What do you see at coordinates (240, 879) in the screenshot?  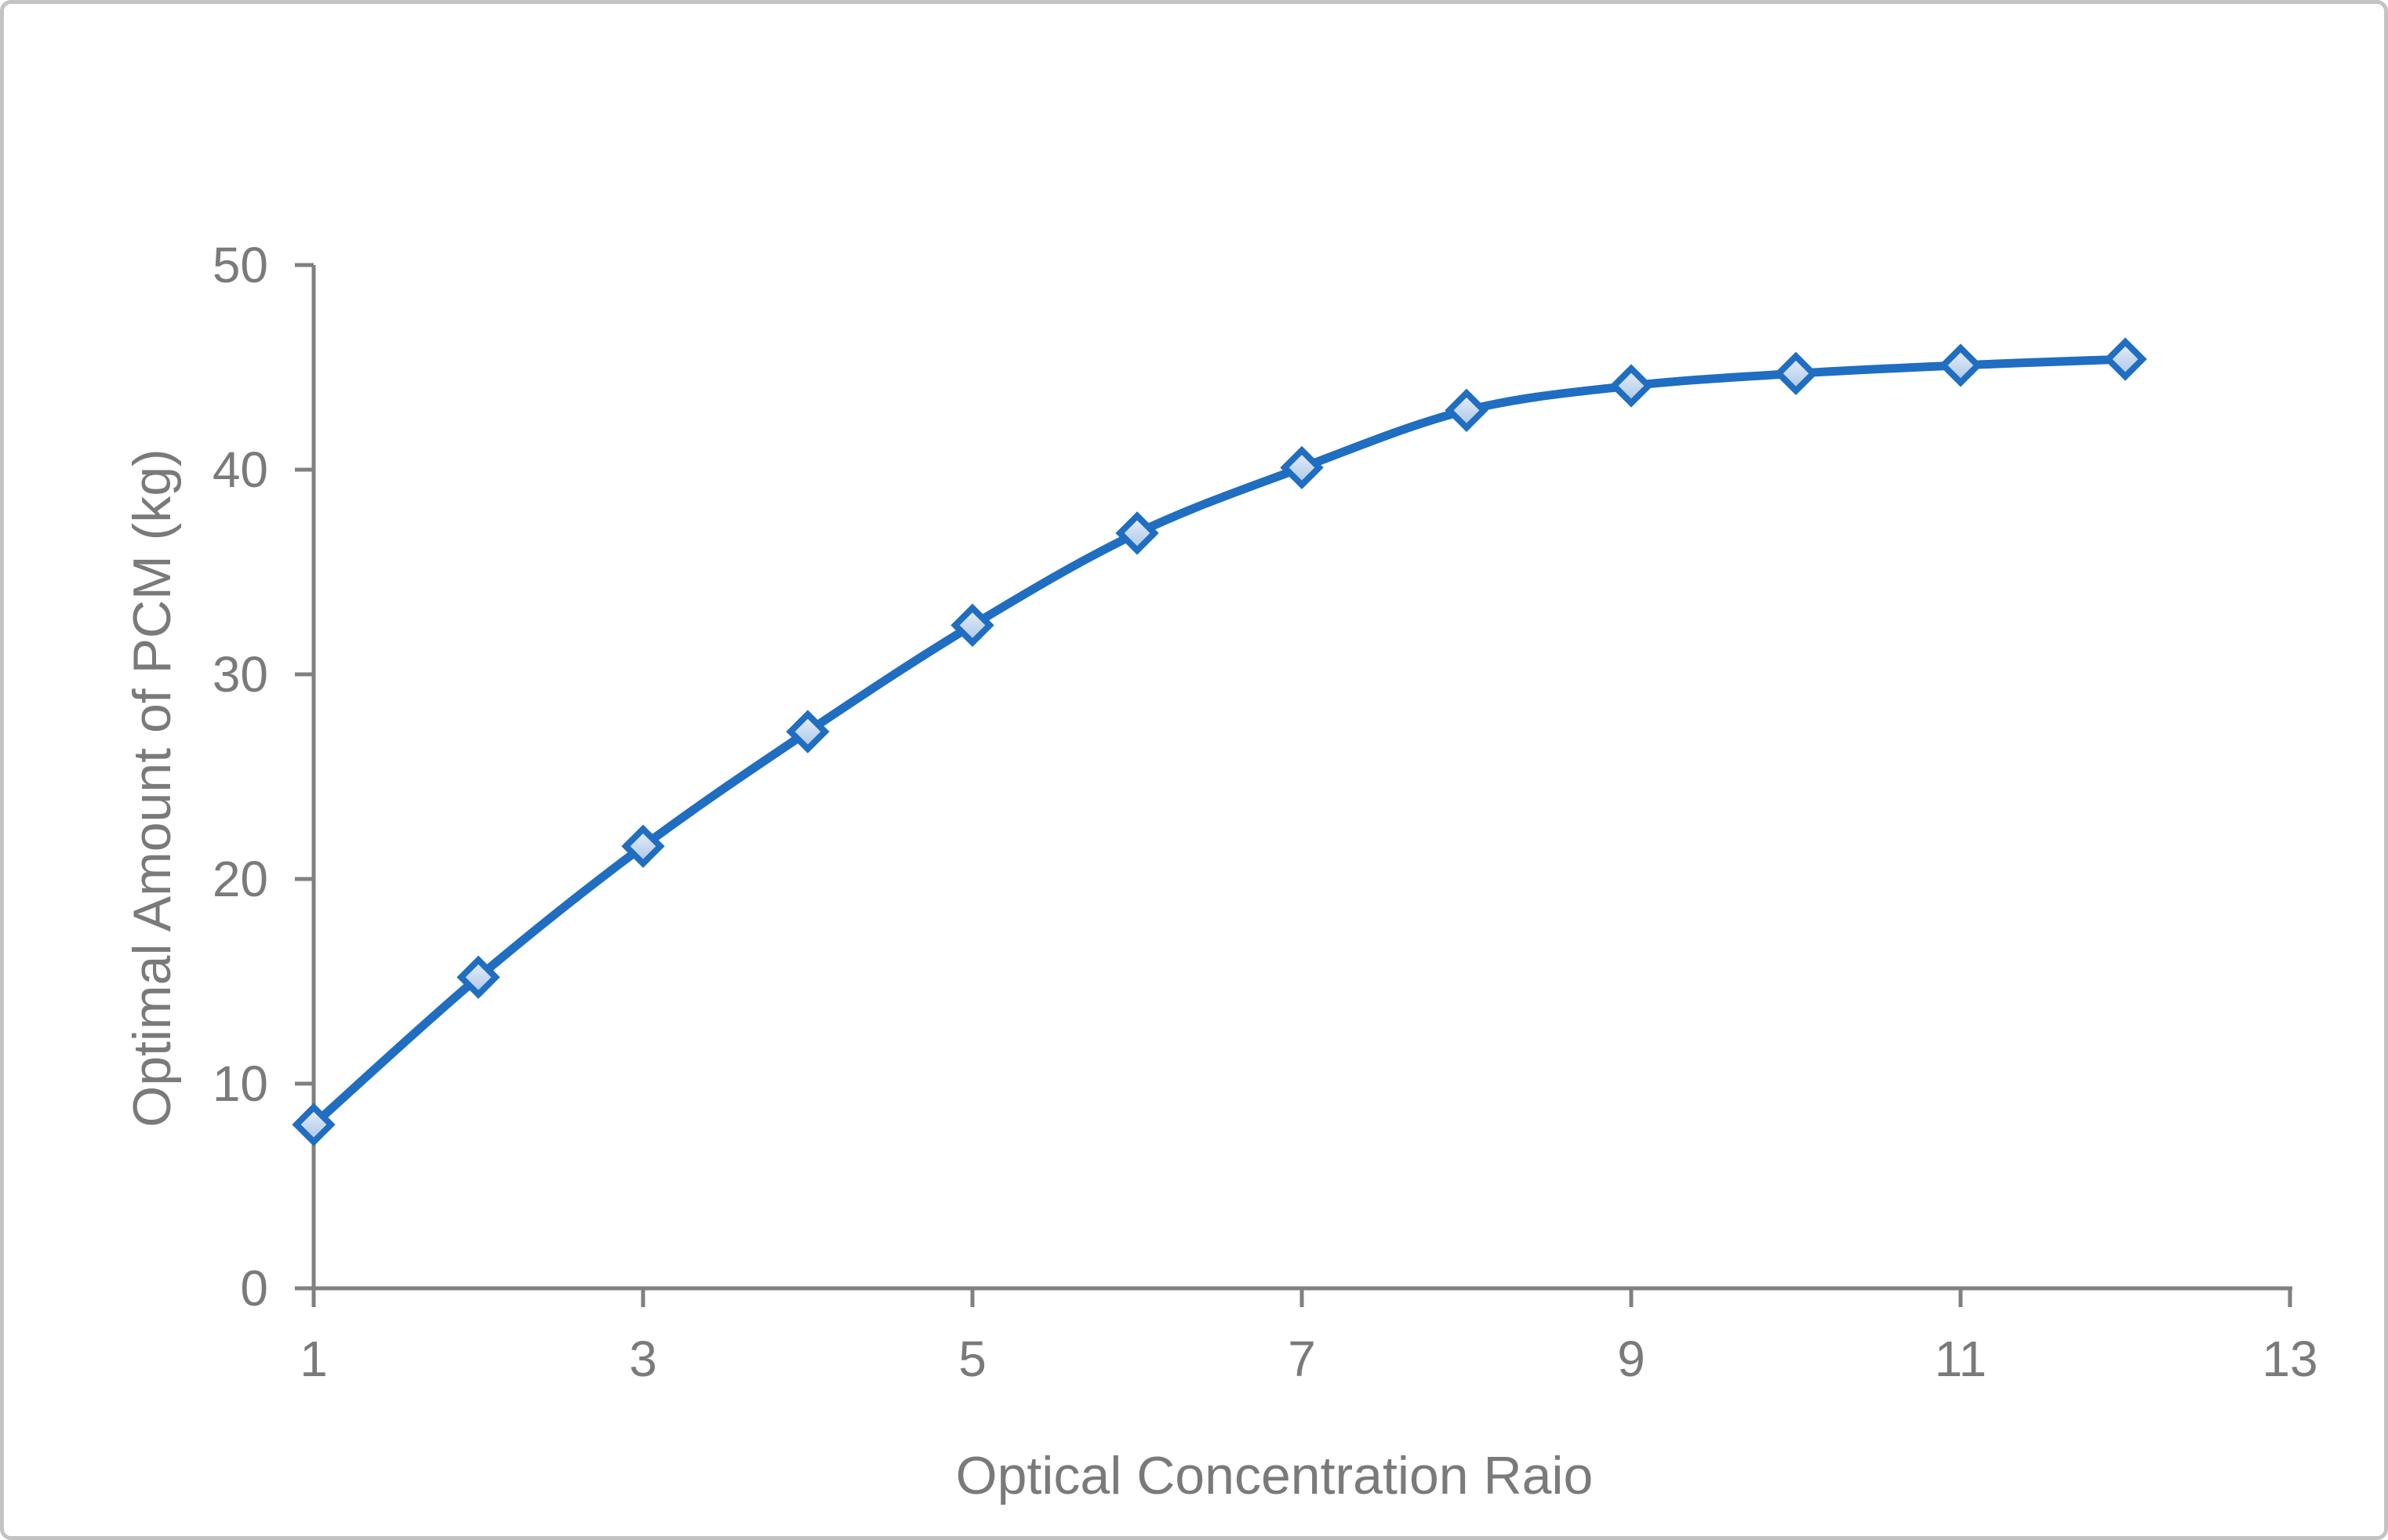 I see `y-tick-label: 20` at bounding box center [240, 879].